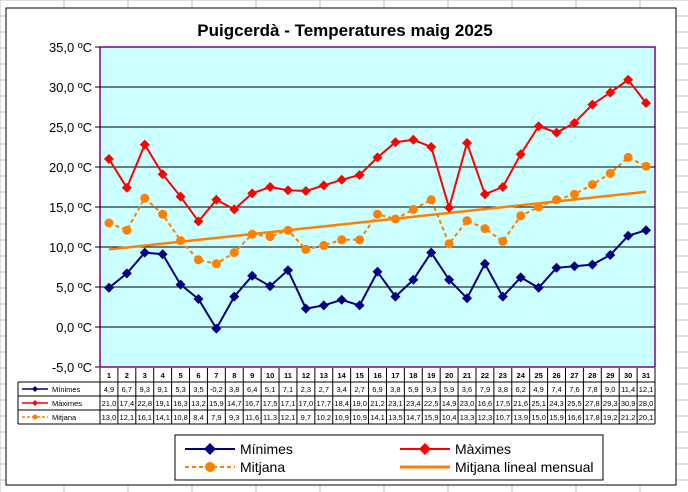  I want to click on y-tick-label: -5,0 ºC, so click(72, 367).